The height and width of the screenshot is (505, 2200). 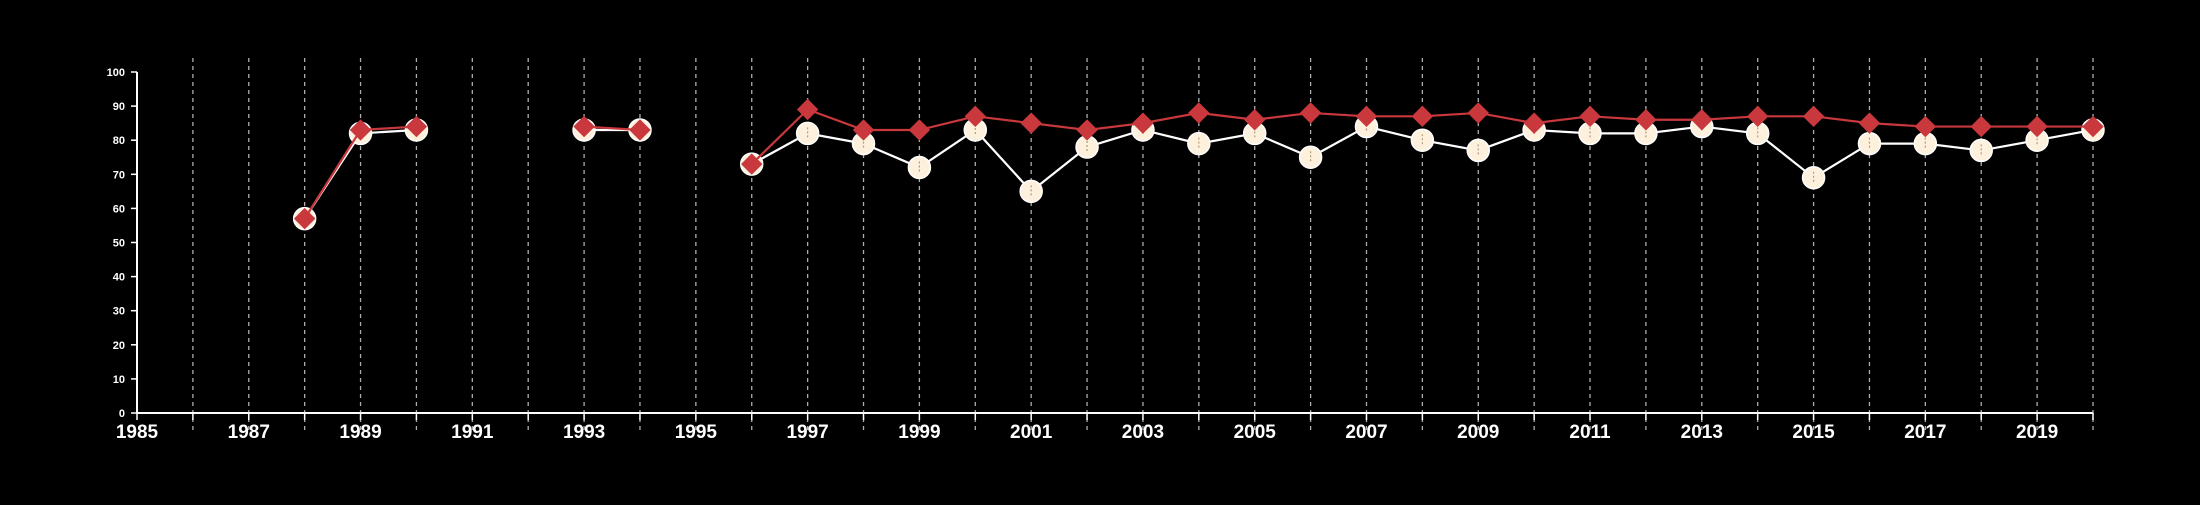 I want to click on x-tick-label: 2003, so click(x=1143, y=432).